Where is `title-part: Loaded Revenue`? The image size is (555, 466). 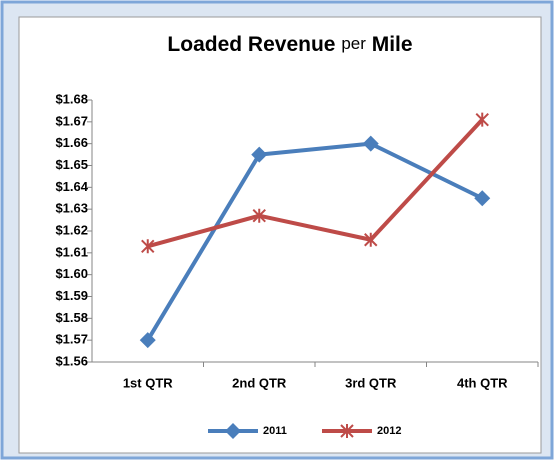 title-part: Loaded Revenue is located at coordinates (251, 44).